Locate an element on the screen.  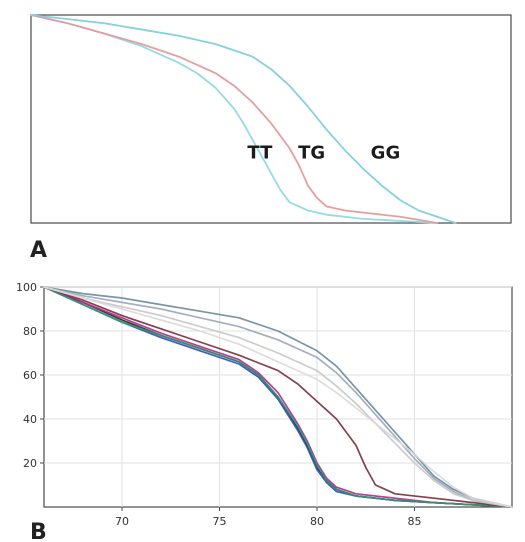
panel-b-ytick-label: 60 is located at coordinates (30, 375).